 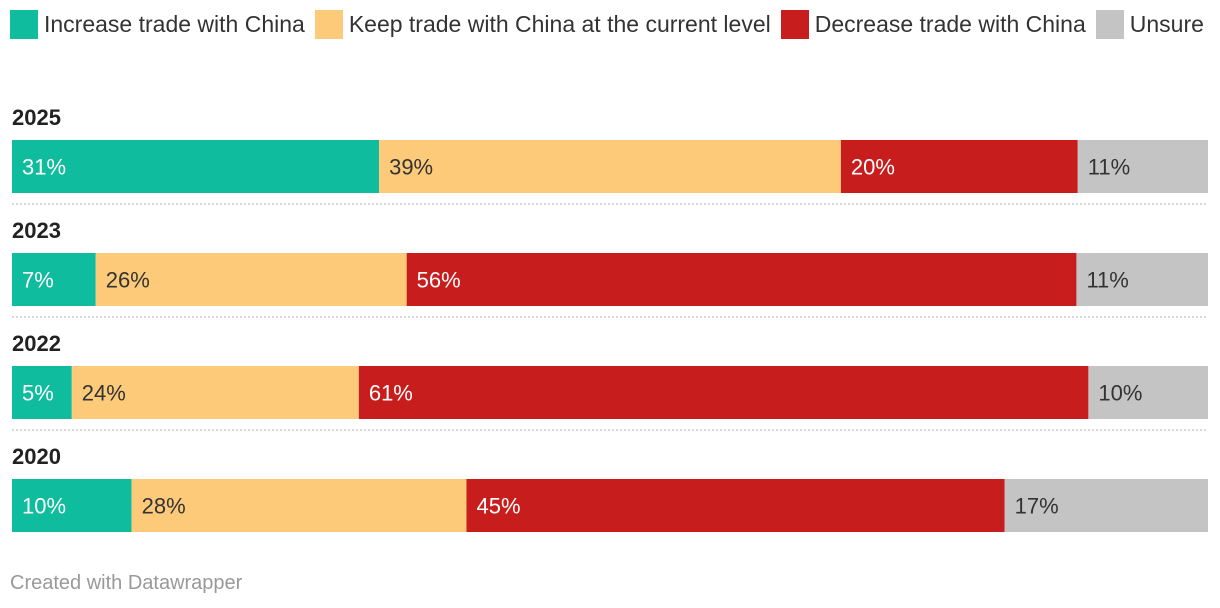 I want to click on legend-label: Increase trade with China, so click(x=174, y=24).